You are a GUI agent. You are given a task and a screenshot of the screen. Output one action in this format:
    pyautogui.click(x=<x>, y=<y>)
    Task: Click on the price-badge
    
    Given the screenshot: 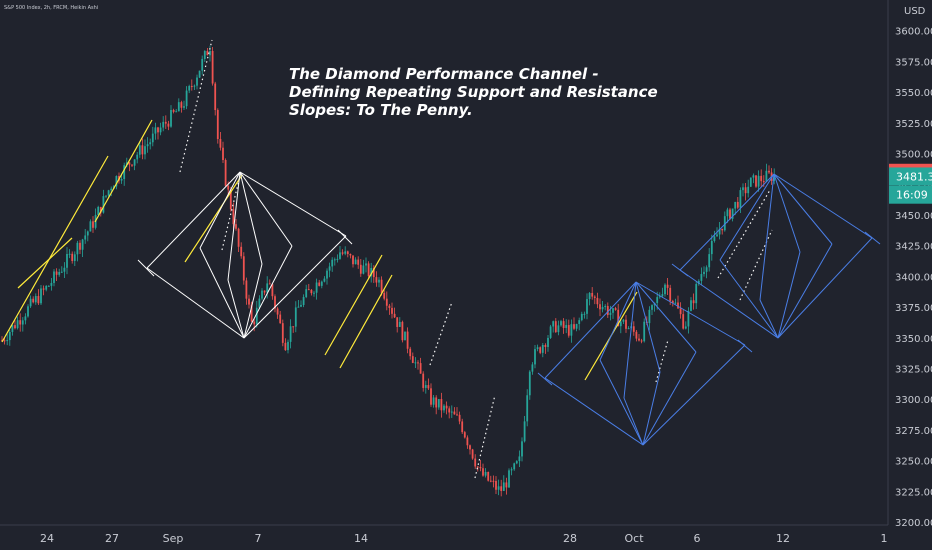 What is the action you would take?
    pyautogui.click(x=910, y=194)
    